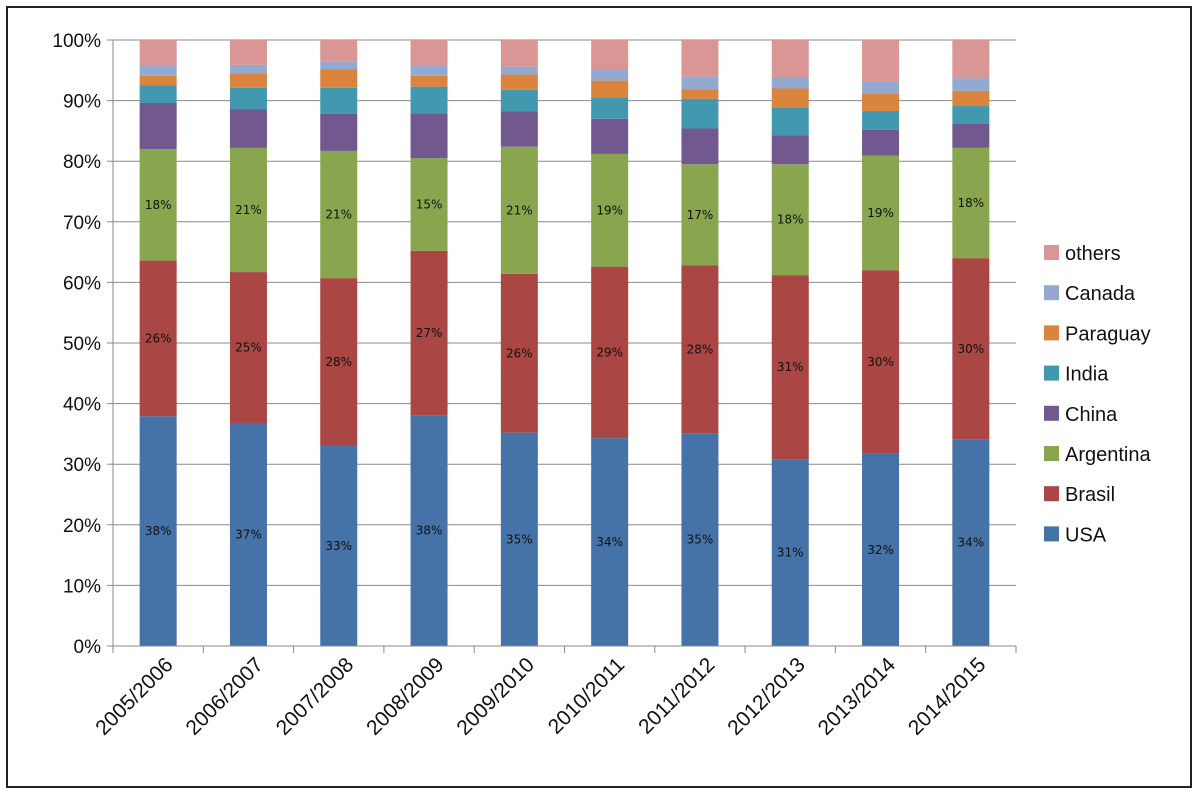  I want to click on y-tick-label: 50%, so click(82, 344).